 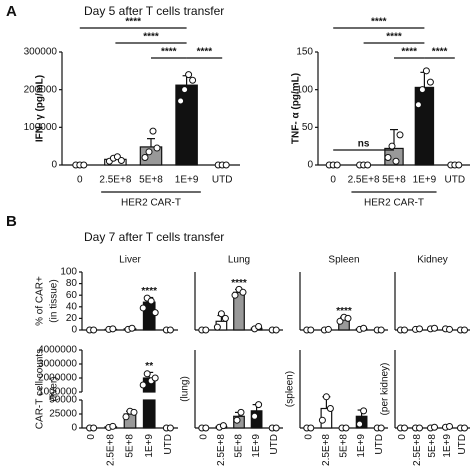 What do you see at coordinates (385, 389) in the screenshot?
I see `y-axis-label: (per kidney)` at bounding box center [385, 389].